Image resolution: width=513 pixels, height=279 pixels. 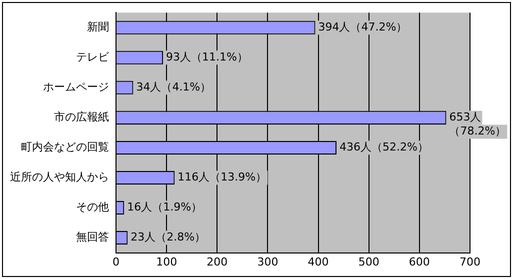 What do you see at coordinates (174, 87) in the screenshot?
I see `data-label: 34人（4.1%）` at bounding box center [174, 87].